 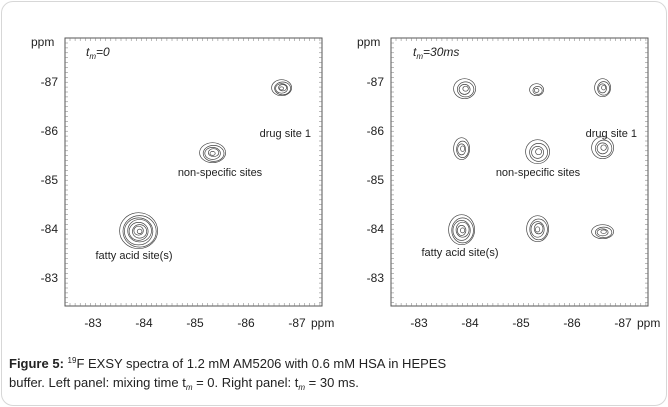 What do you see at coordinates (93, 323) in the screenshot?
I see `x-tick-label: -83` at bounding box center [93, 323].